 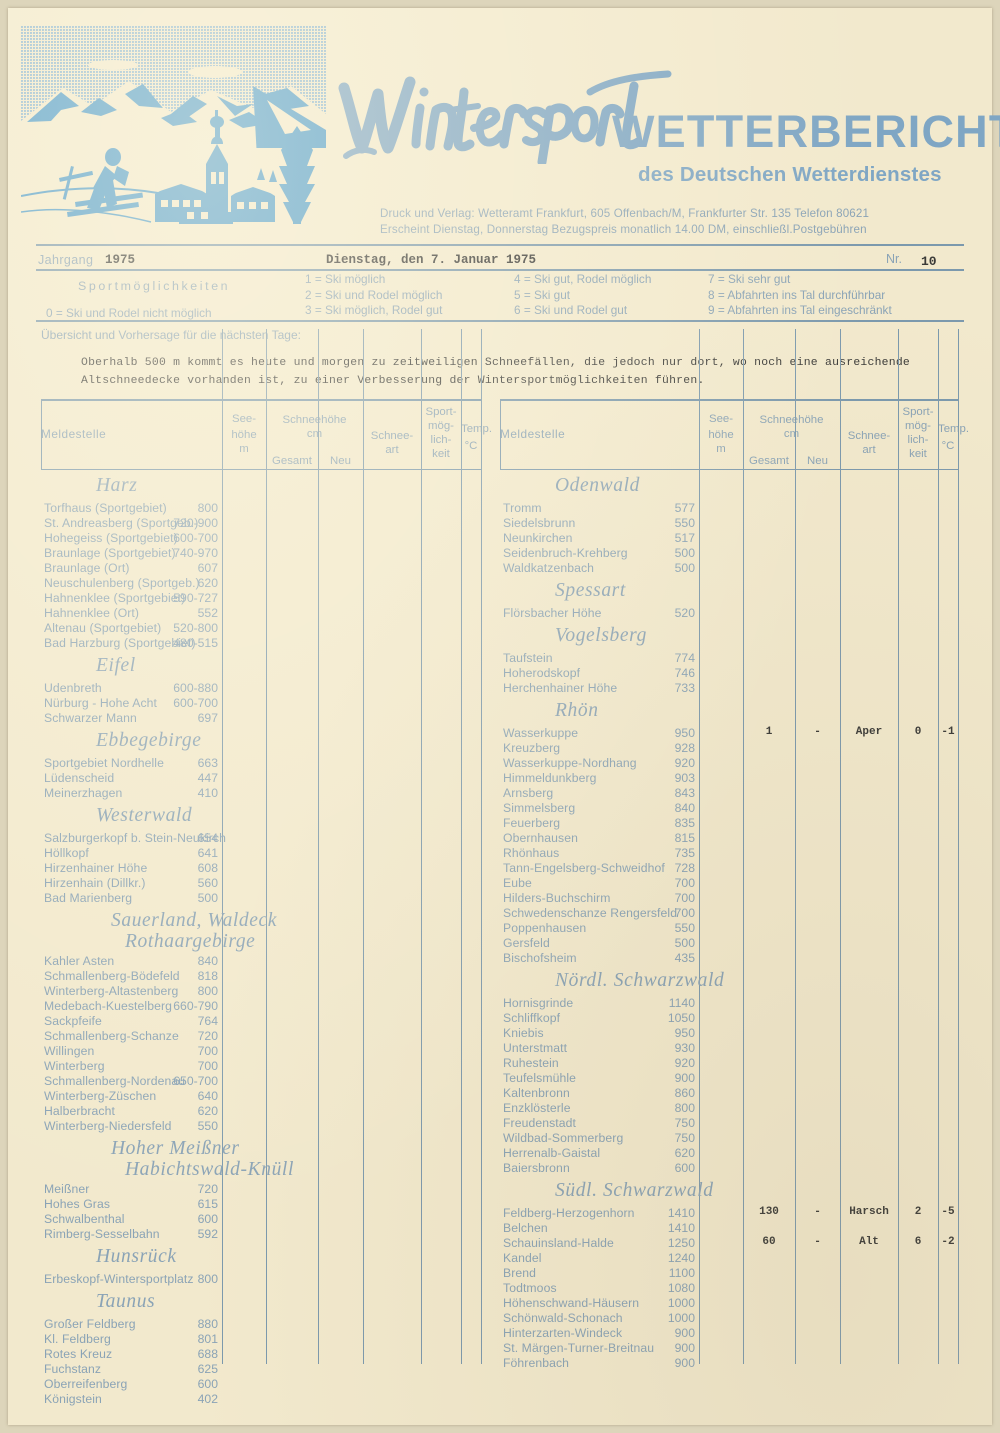 I want to click on region-heading: Vogelsberg, so click(x=601, y=635).